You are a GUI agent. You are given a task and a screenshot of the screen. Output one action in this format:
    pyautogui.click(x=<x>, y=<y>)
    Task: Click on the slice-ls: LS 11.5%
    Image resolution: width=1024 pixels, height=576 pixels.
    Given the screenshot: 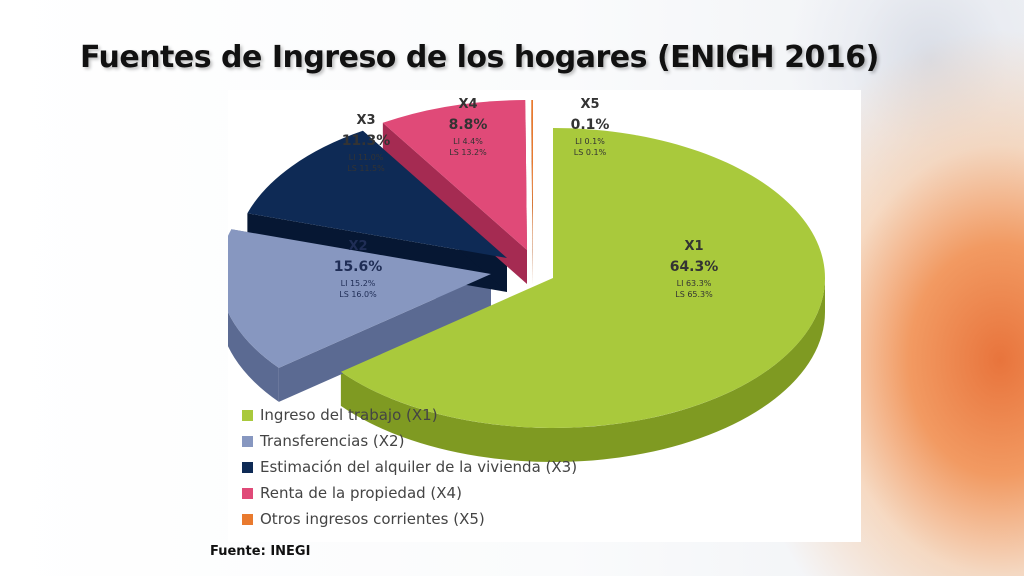 What is the action you would take?
    pyautogui.click(x=366, y=168)
    